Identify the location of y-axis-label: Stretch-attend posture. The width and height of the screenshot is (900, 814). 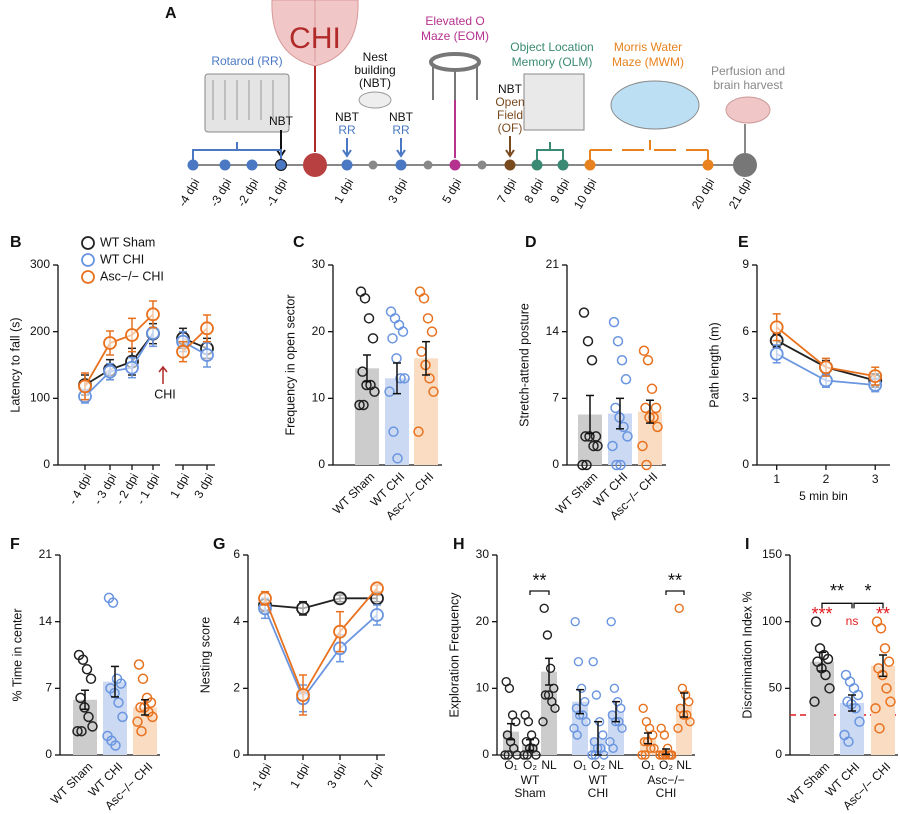
(524, 365).